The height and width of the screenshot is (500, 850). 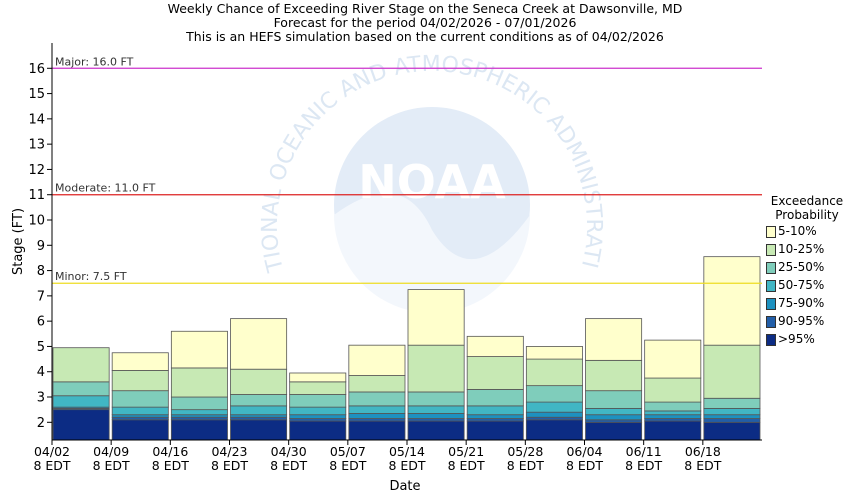 What do you see at coordinates (796, 339) in the screenshot?
I see `legend-label: >95%` at bounding box center [796, 339].